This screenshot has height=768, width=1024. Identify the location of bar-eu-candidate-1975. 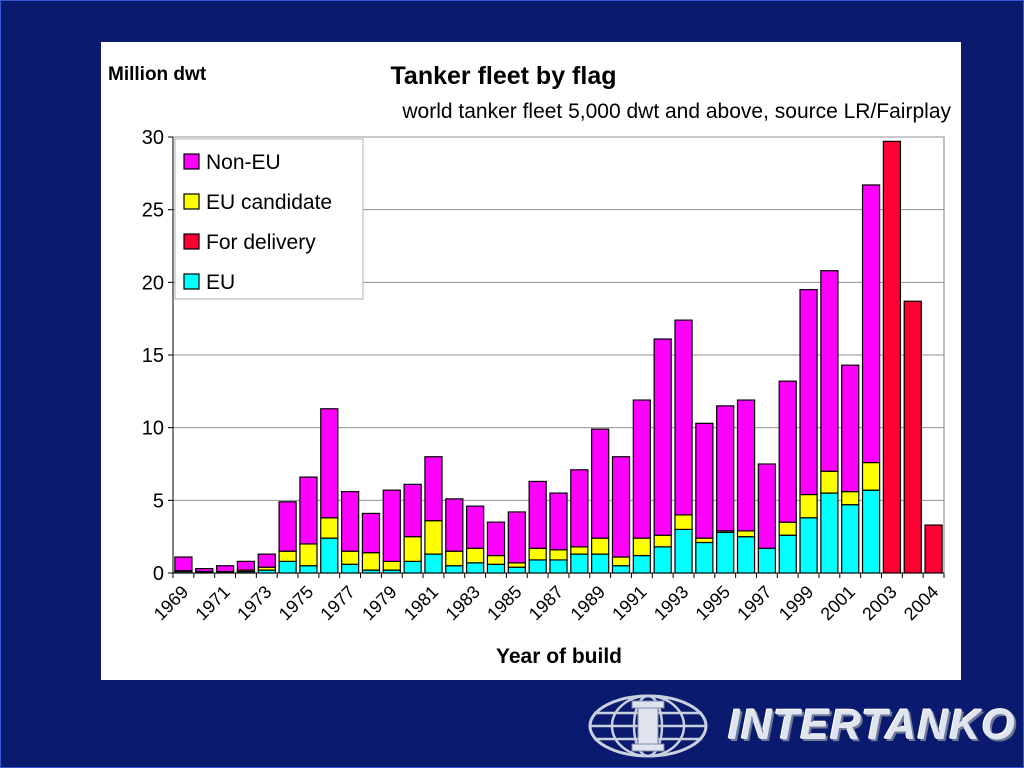
(308, 555).